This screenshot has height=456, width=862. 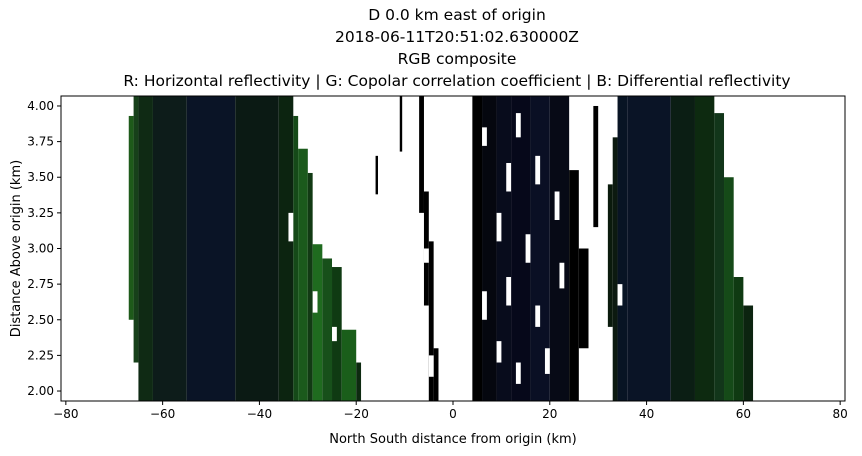 I want to click on x-tick-label: 60, so click(x=743, y=414).